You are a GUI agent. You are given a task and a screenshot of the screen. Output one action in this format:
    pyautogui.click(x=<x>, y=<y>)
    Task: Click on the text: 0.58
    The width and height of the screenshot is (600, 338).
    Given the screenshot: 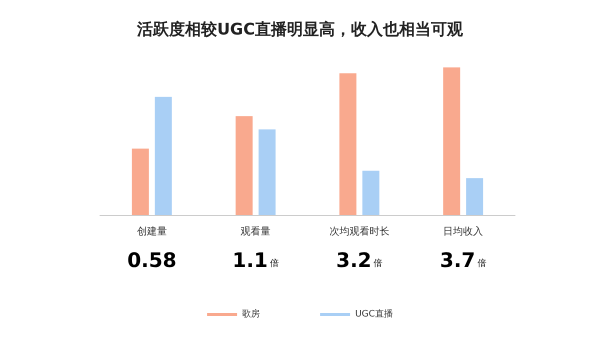 What is the action you would take?
    pyautogui.click(x=152, y=260)
    